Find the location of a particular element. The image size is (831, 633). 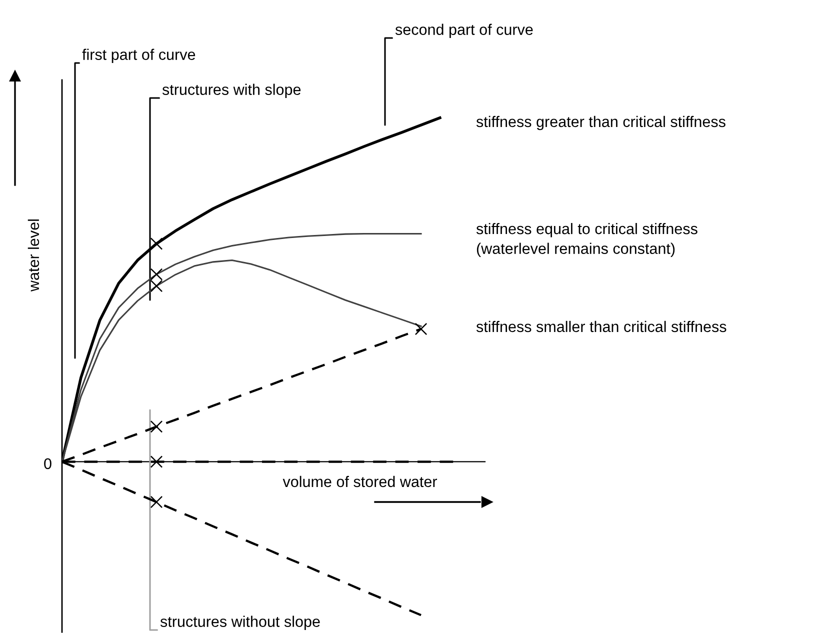

annotation: stiffness greater than critical stiffness is located at coordinates (601, 123).